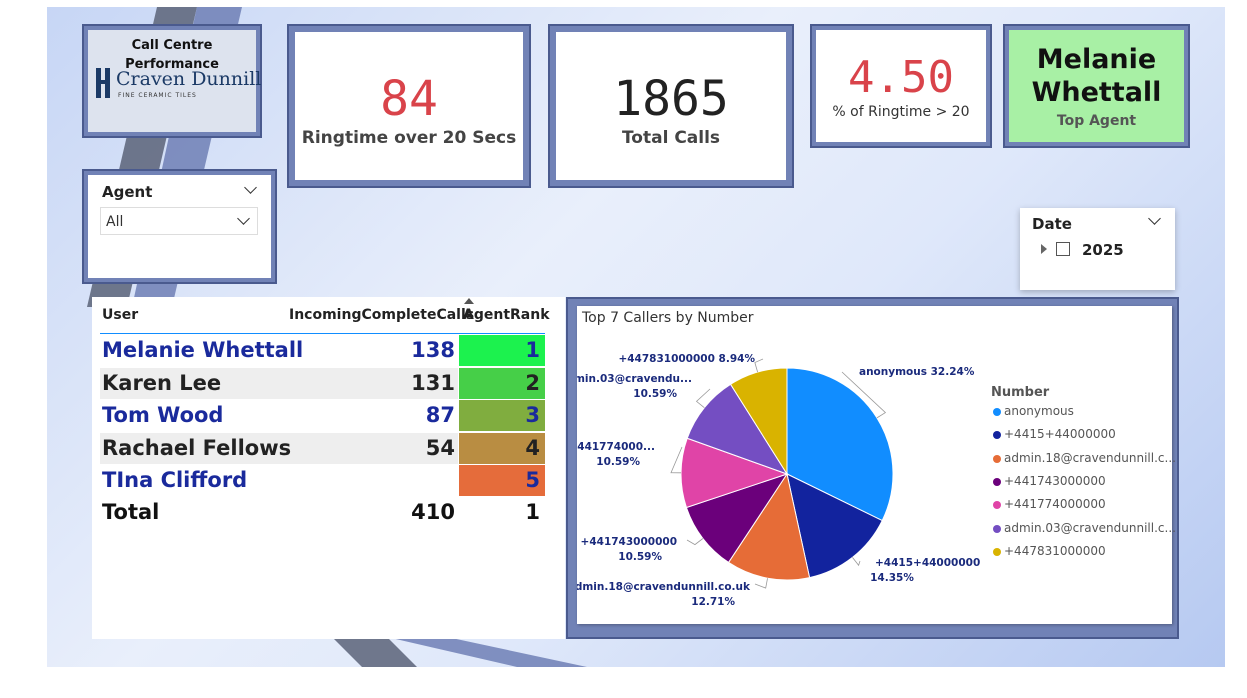 The image size is (1247, 698). Describe the element at coordinates (322, 415) in the screenshot. I see `table-row: Tom Wood 87 3` at that location.